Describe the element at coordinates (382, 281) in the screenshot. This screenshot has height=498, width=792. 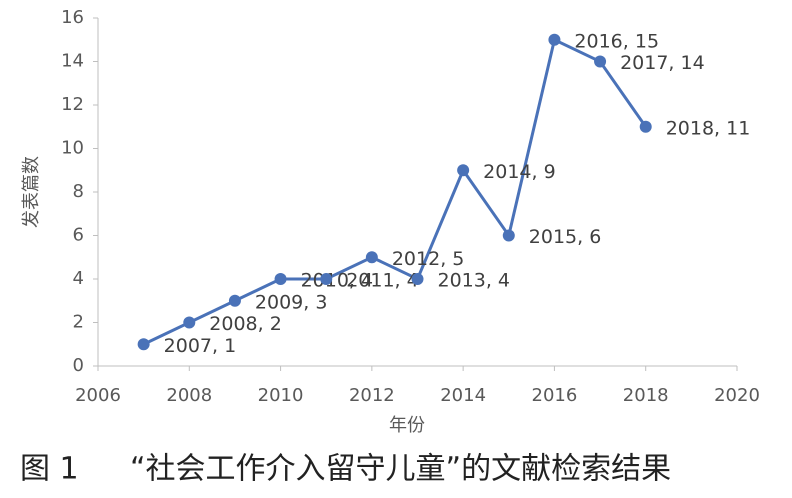
I see `data-label: 2011, 4` at that location.